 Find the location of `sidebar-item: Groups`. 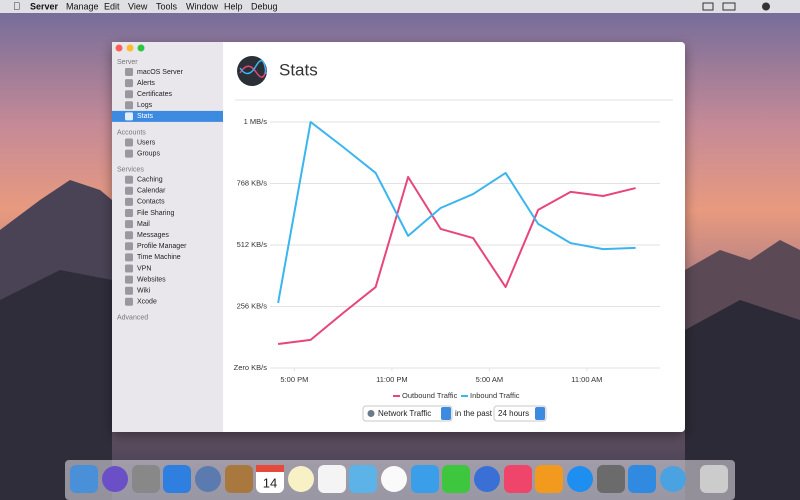

sidebar-item: Groups is located at coordinates (148, 153).